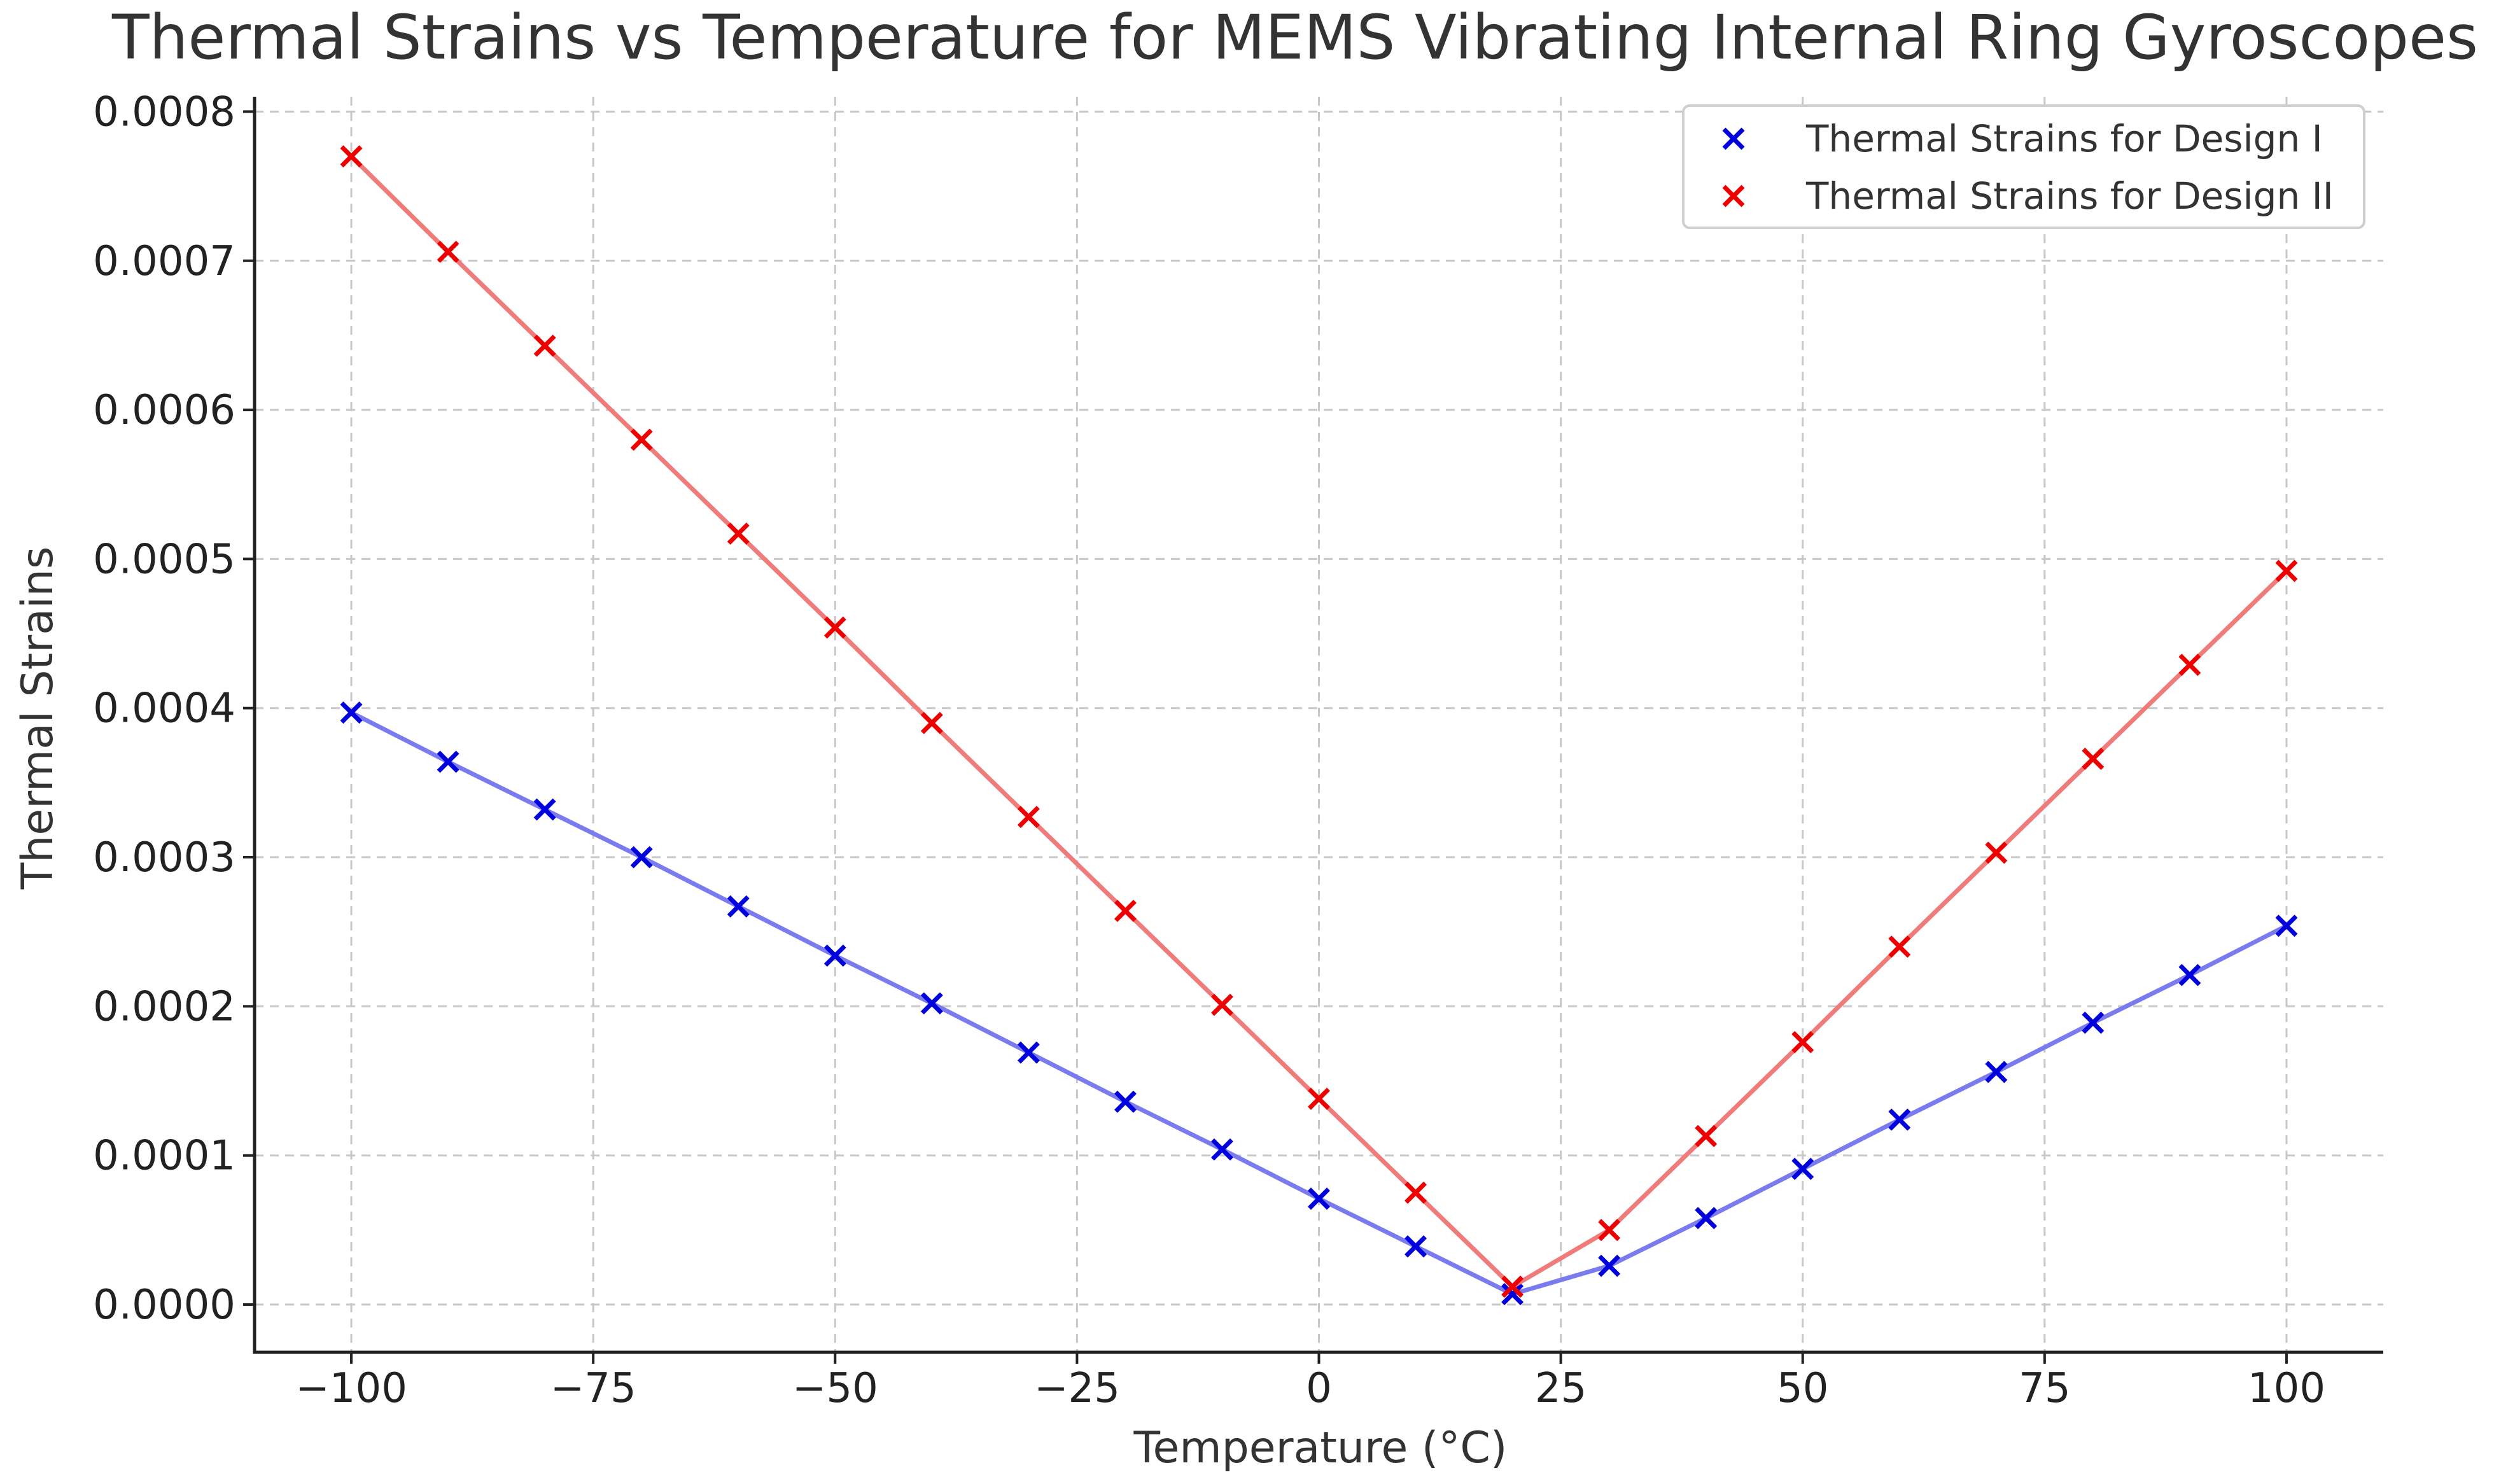  I want to click on x-tick-label: 0, so click(1319, 1388).